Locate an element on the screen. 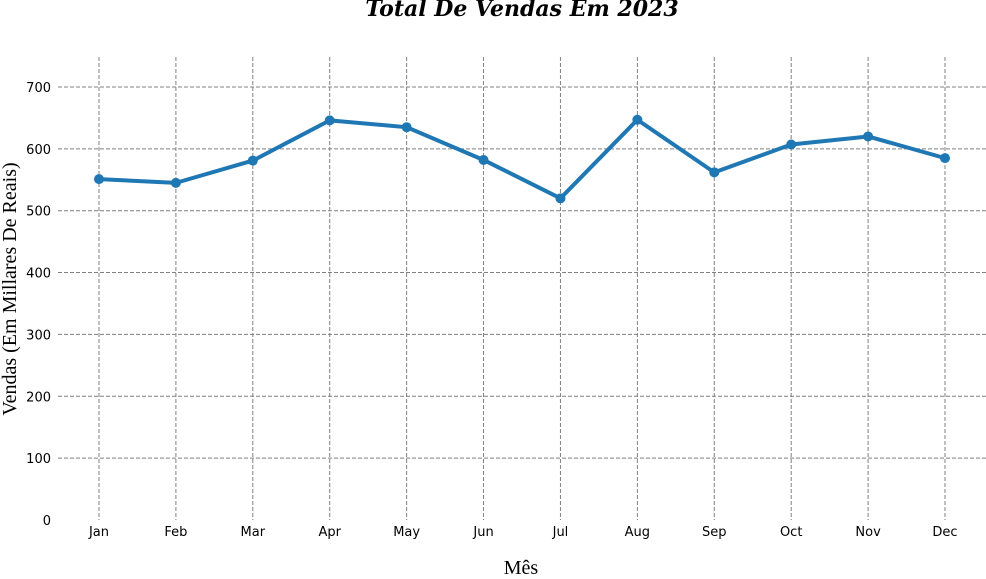 The width and height of the screenshot is (986, 579). x-tick-label: May is located at coordinates (406, 532).